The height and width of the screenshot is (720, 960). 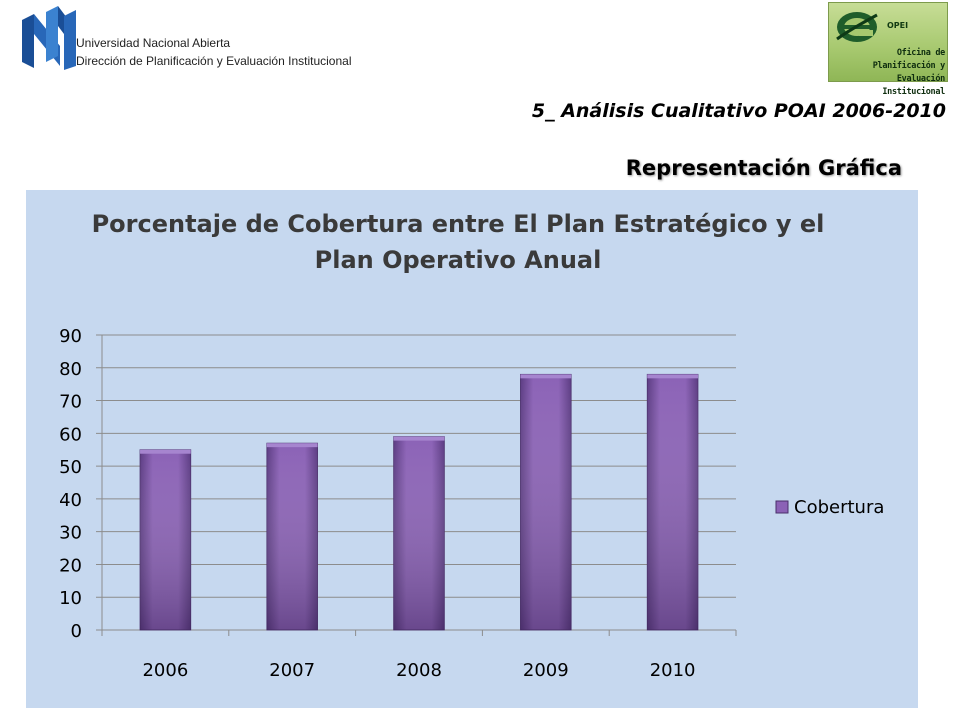 What do you see at coordinates (49, 38) in the screenshot?
I see `una-logo-icon` at bounding box center [49, 38].